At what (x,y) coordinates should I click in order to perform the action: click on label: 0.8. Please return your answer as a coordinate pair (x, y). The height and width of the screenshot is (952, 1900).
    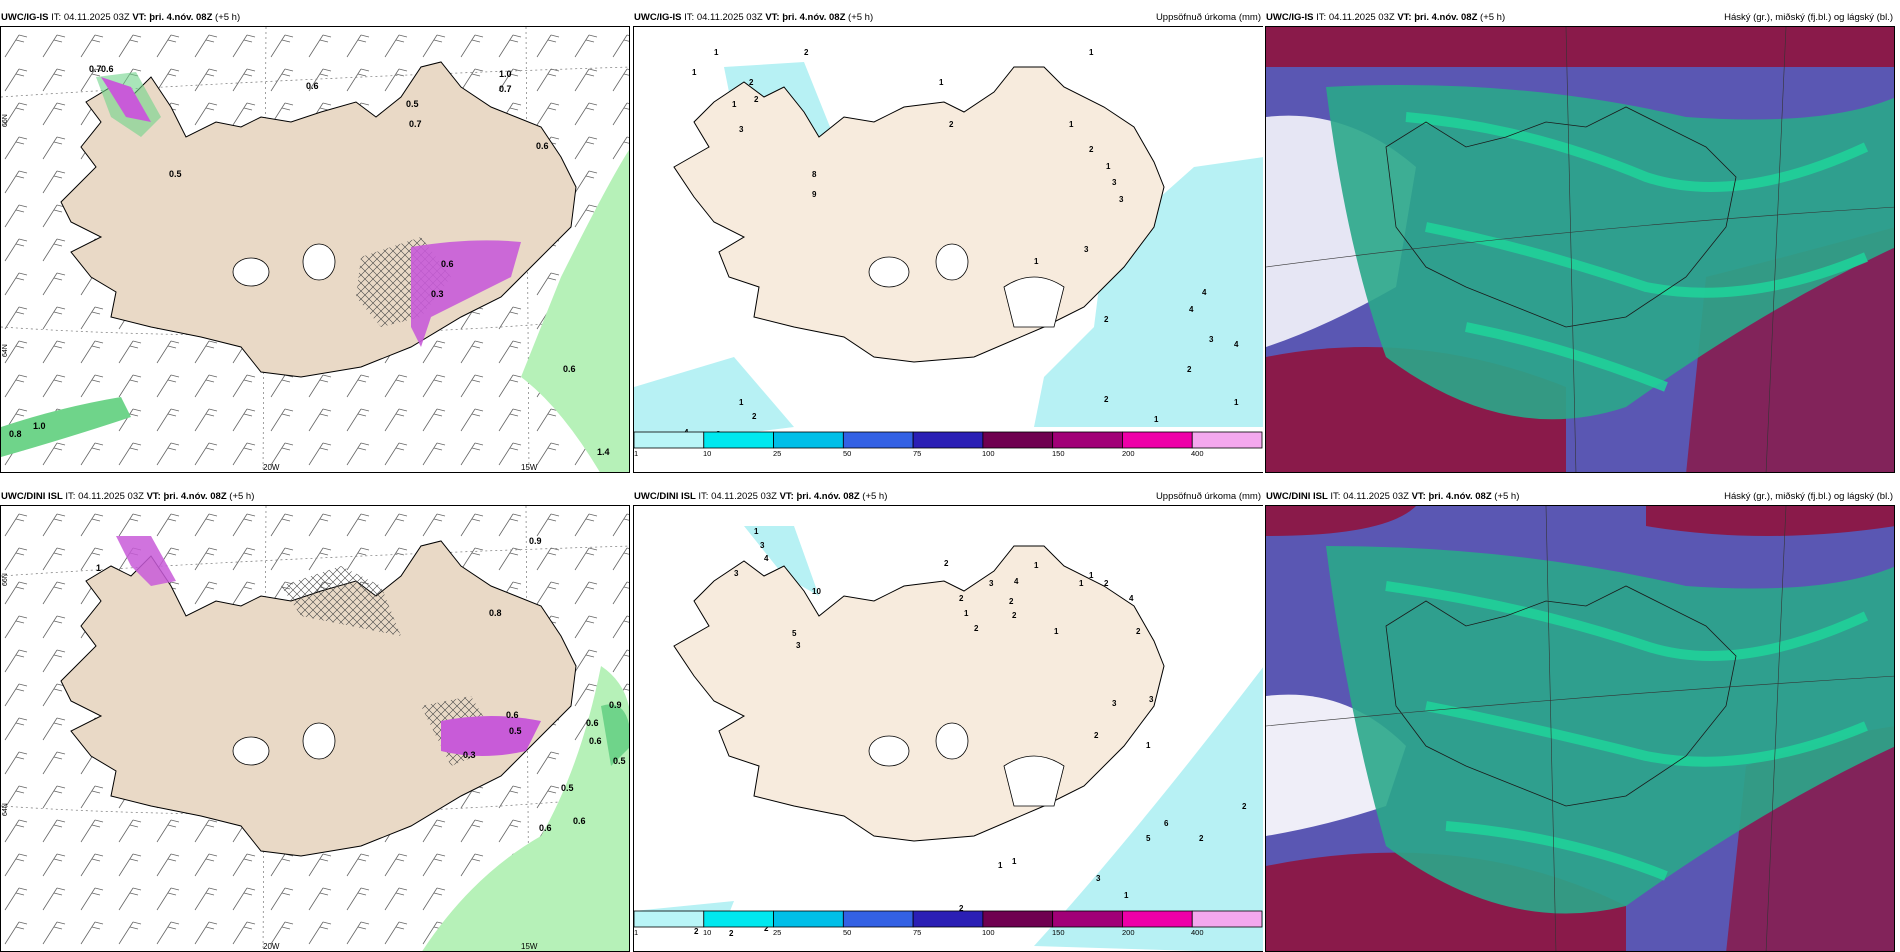
    Looking at the image, I should click on (495, 613).